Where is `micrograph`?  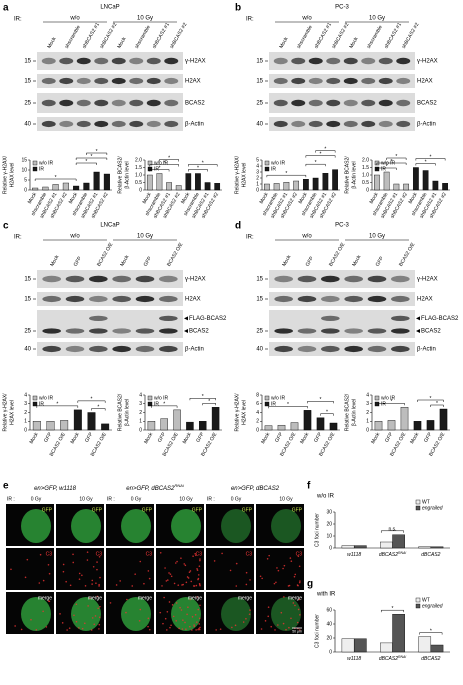 micrograph is located at coordinates (30, 569).